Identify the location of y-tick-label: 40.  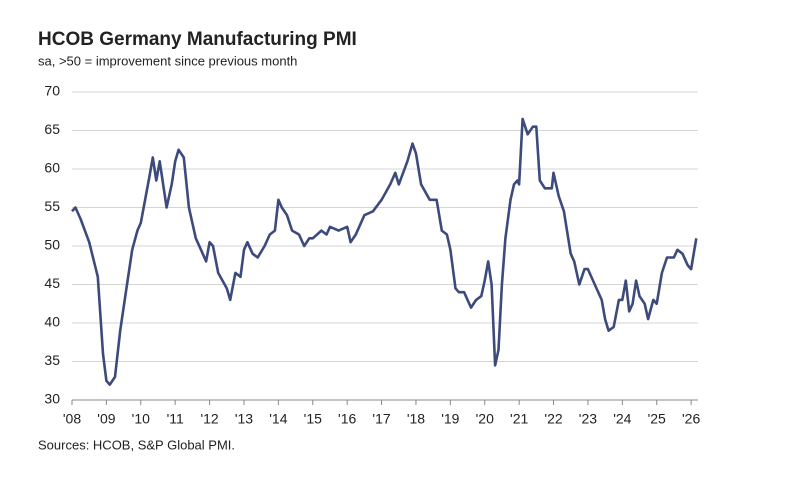
(52, 322).